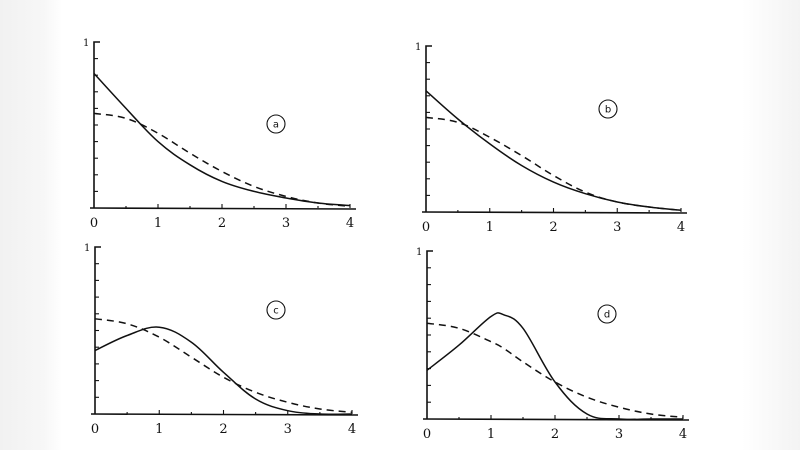 Image resolution: width=800 pixels, height=450 pixels. I want to click on panel-b: 1 0 1 2 3 4 b, so click(551, 138).